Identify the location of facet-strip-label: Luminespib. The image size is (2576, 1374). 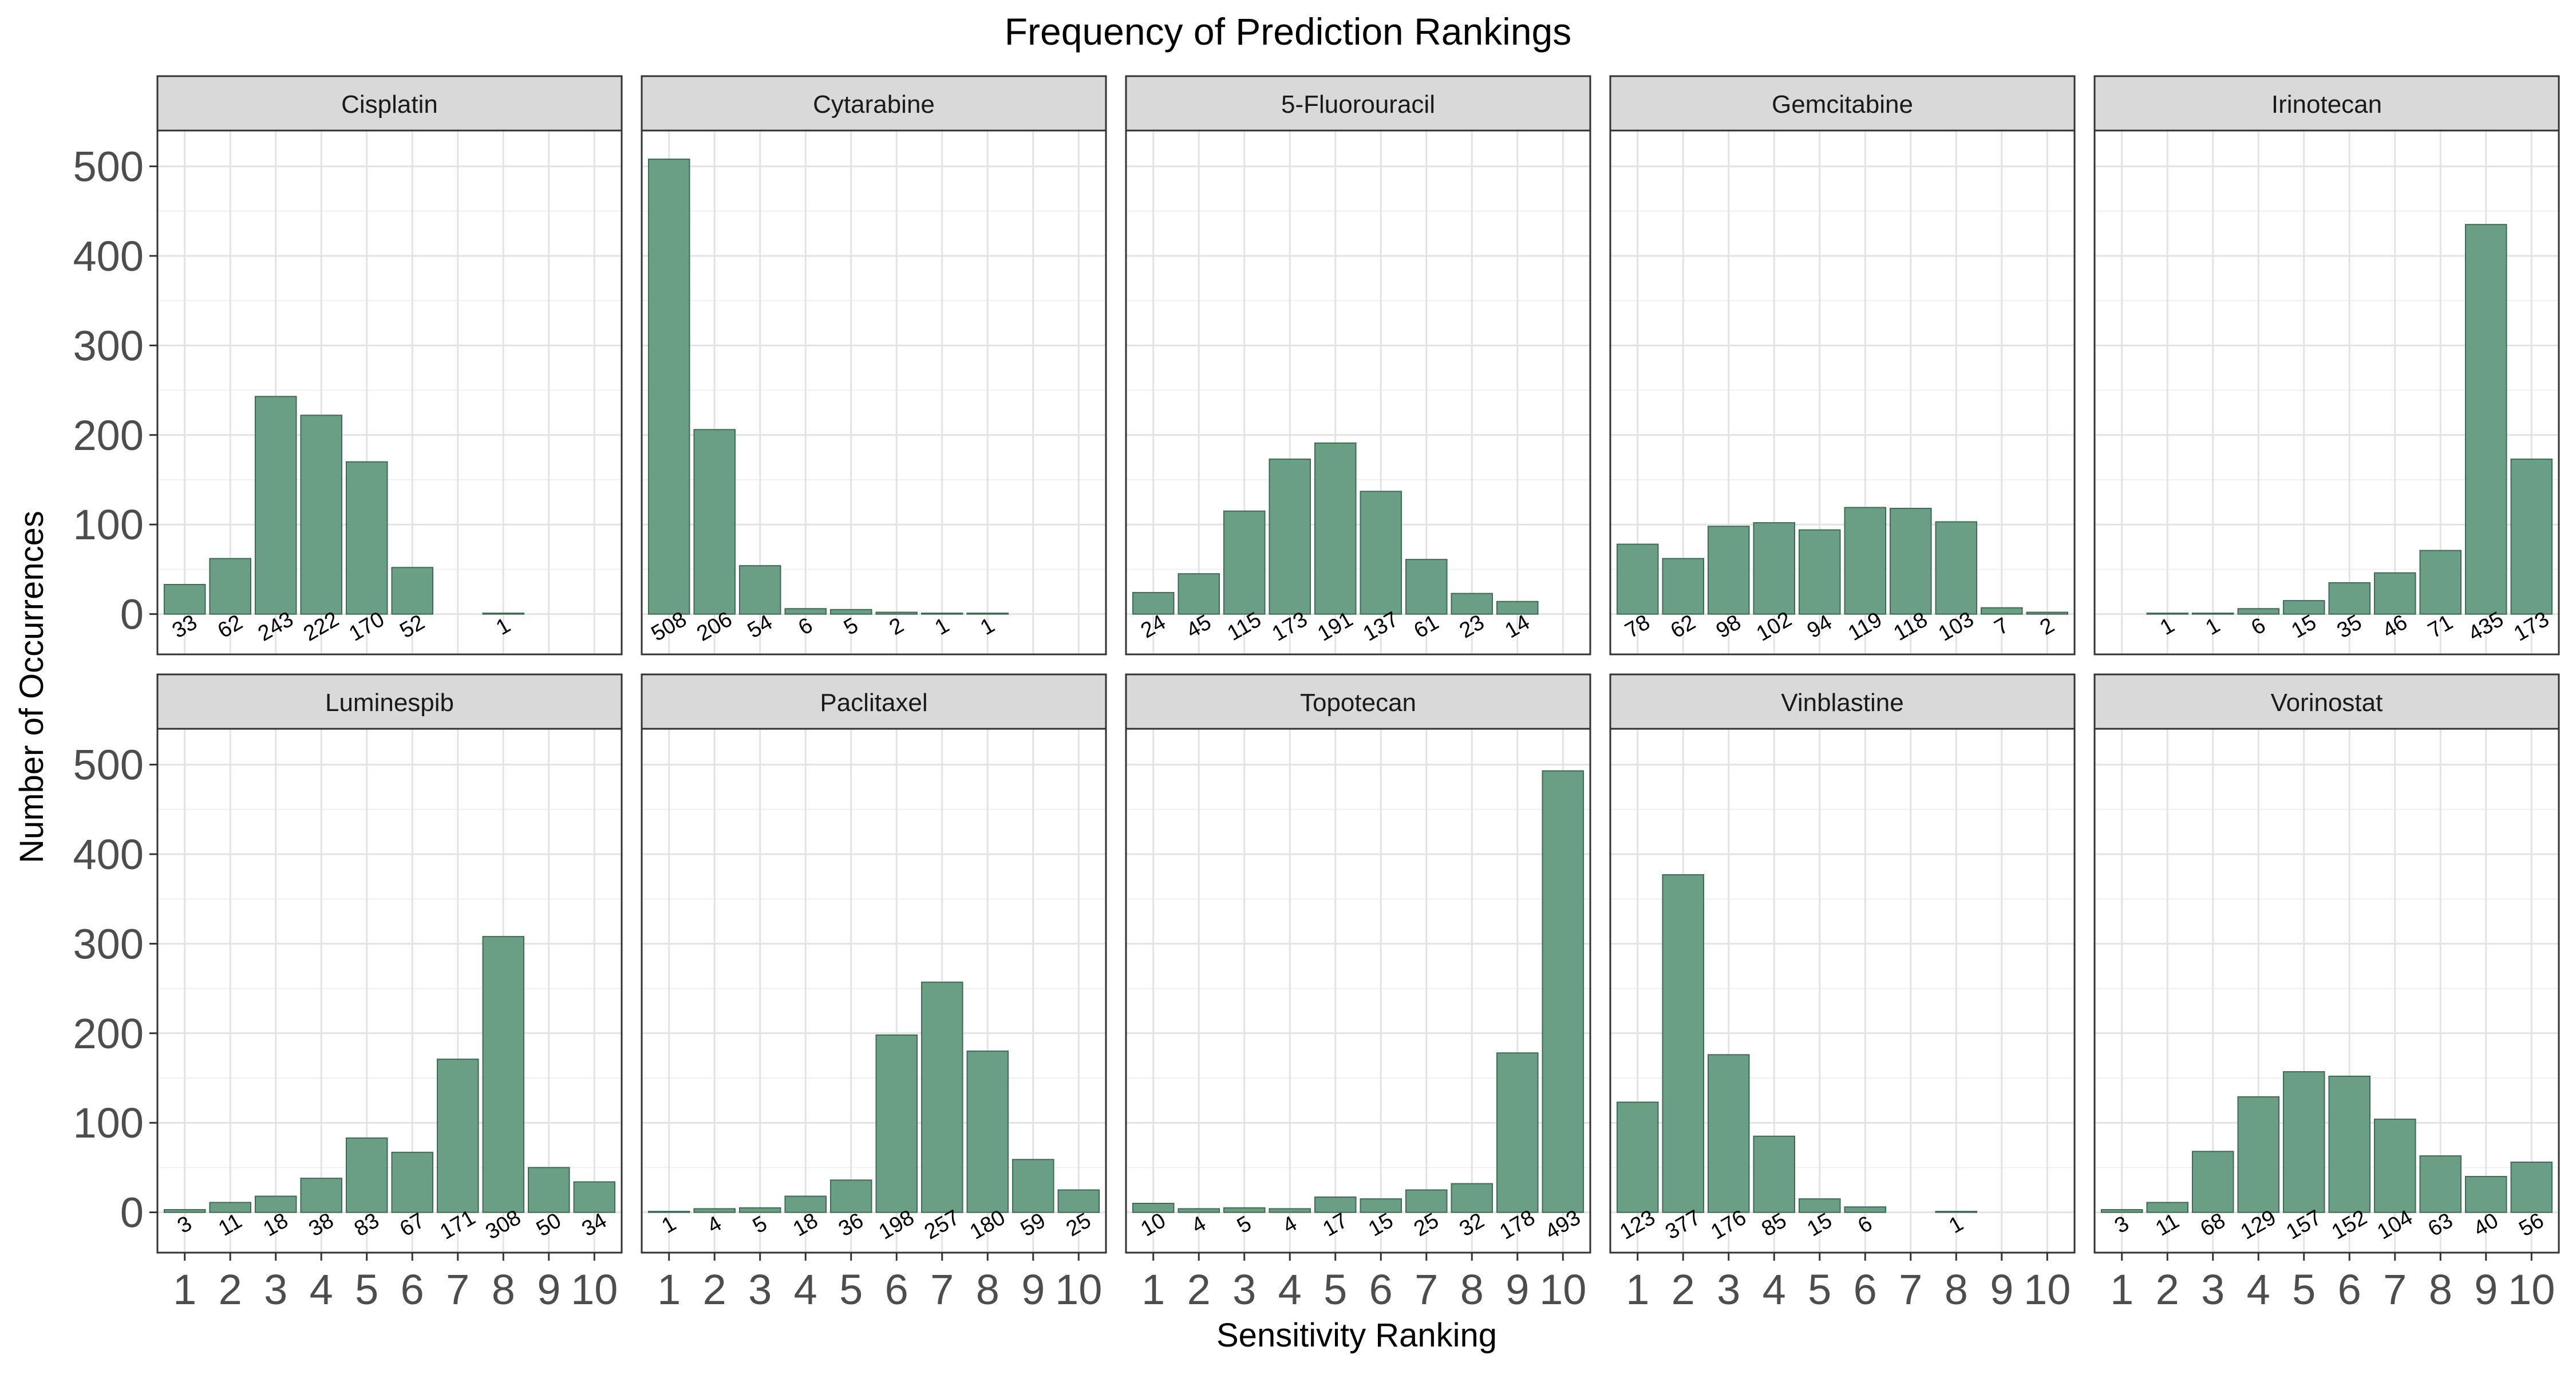
(389, 703).